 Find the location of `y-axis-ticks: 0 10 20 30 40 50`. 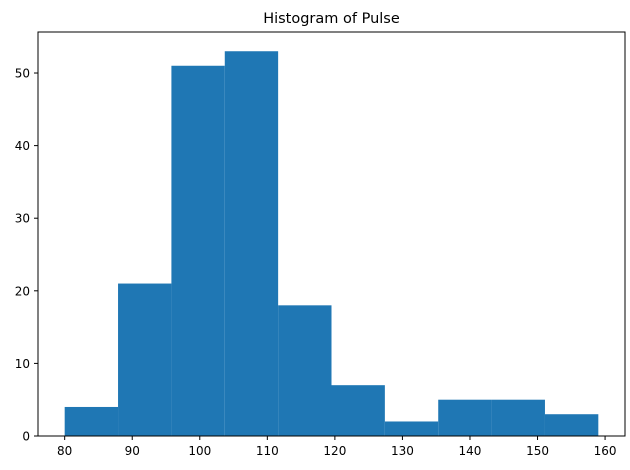

y-axis-ticks: 0 10 20 30 40 50 is located at coordinates (26, 255).